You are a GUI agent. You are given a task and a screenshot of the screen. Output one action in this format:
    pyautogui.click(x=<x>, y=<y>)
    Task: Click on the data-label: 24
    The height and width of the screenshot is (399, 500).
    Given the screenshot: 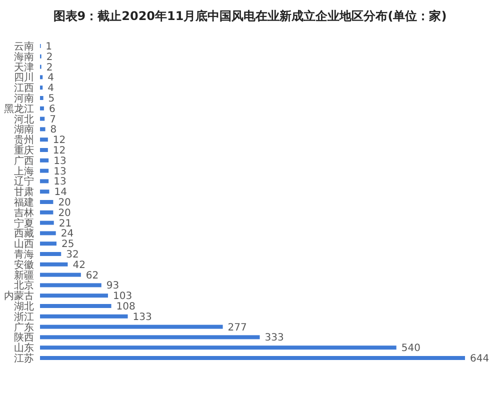 What is the action you would take?
    pyautogui.click(x=67, y=234)
    